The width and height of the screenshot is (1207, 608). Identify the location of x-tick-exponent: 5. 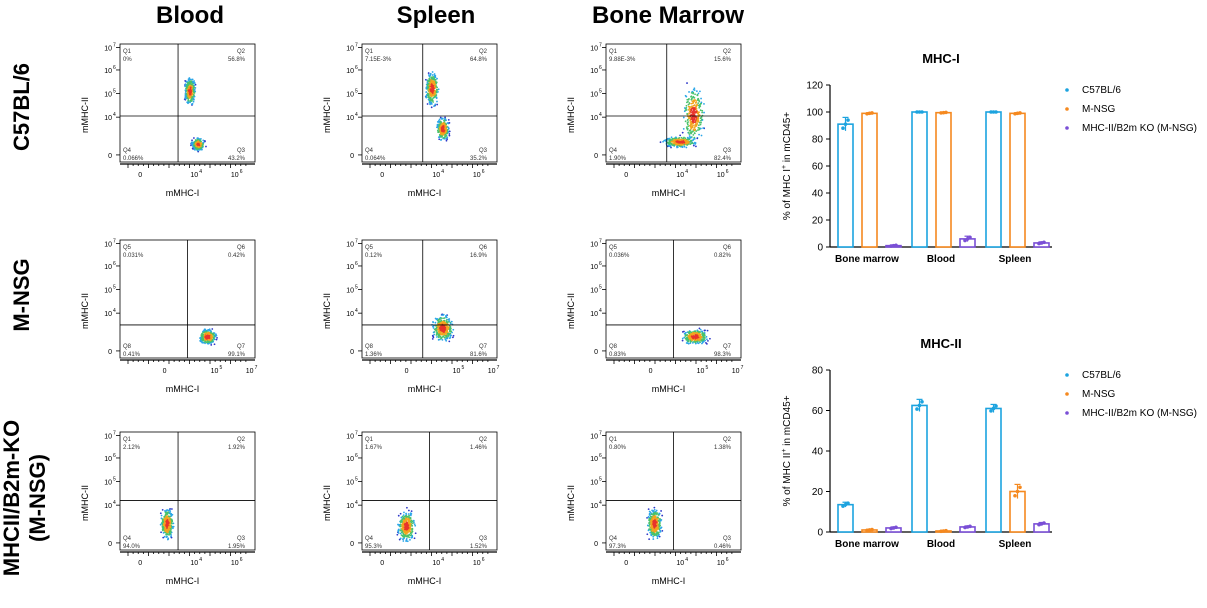
(707, 368).